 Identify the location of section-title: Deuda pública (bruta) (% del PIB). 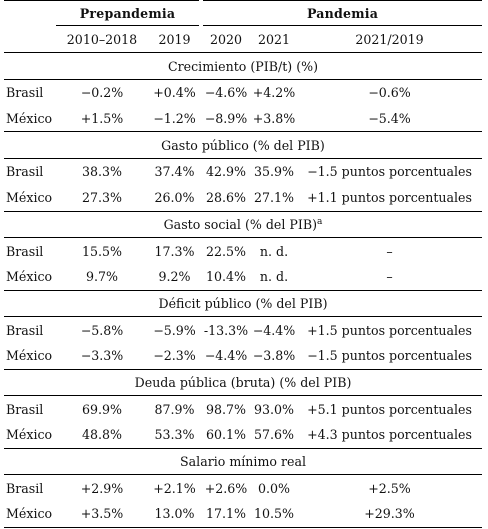
(243, 383).